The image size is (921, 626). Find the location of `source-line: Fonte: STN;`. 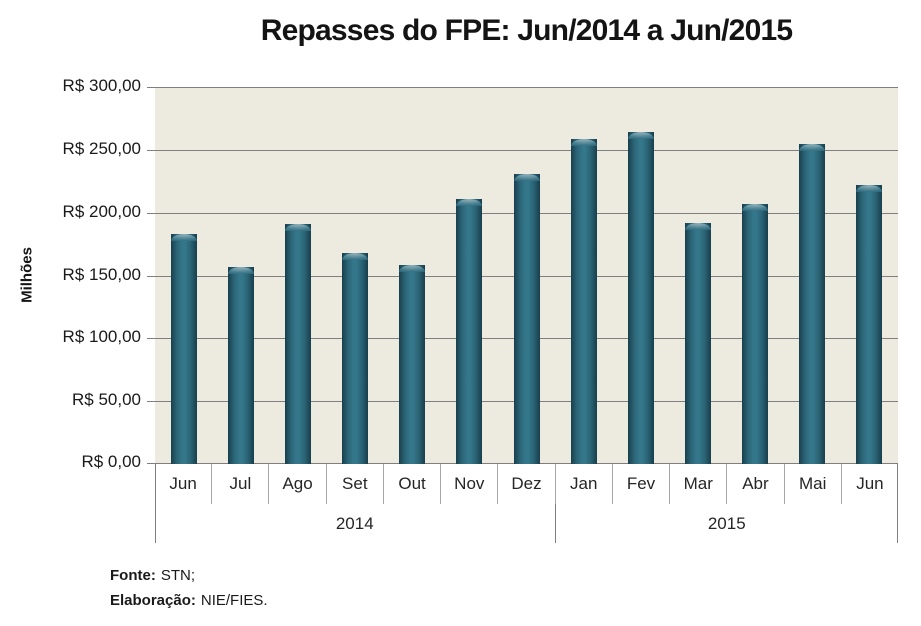

source-line: Fonte: STN; is located at coordinates (189, 575).